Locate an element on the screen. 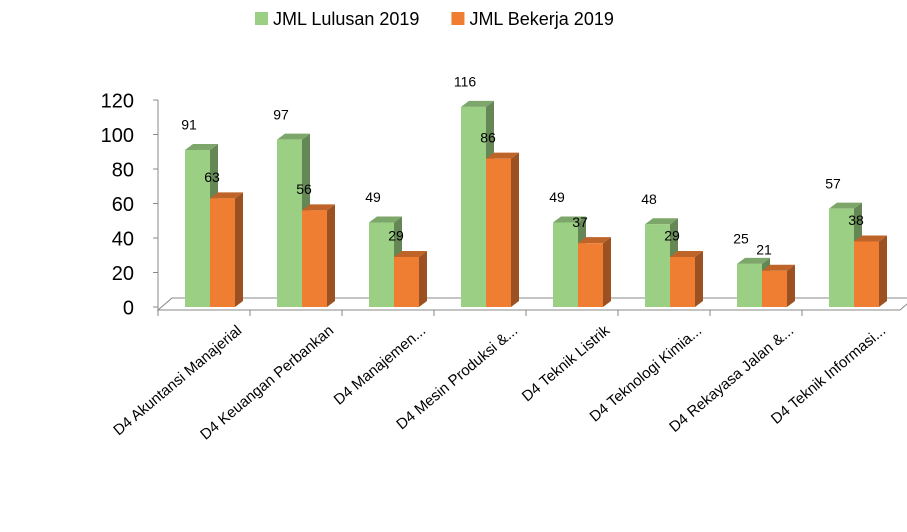 This screenshot has height=532, width=907. value-label: 21 is located at coordinates (764, 249).